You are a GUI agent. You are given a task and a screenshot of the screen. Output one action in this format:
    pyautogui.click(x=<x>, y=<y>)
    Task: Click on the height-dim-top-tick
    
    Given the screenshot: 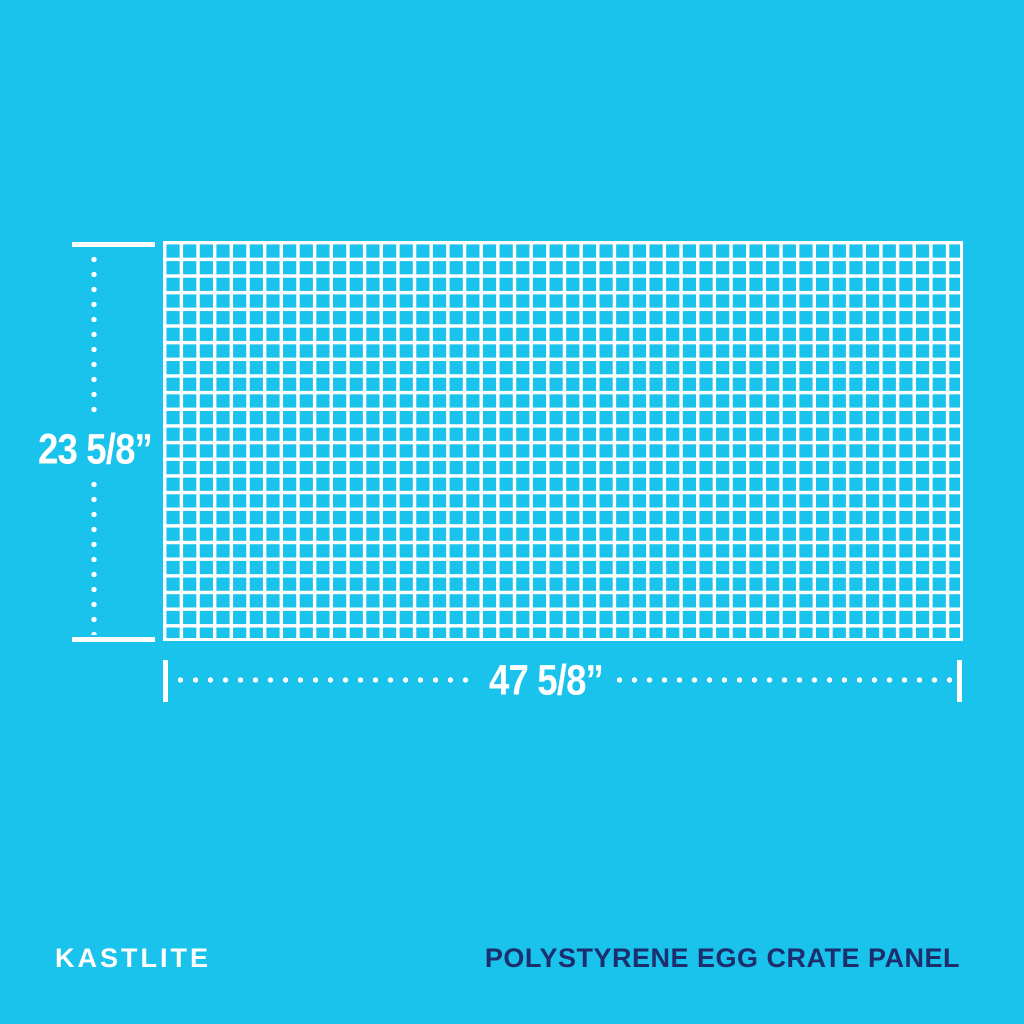 What is the action you would take?
    pyautogui.click(x=113, y=244)
    